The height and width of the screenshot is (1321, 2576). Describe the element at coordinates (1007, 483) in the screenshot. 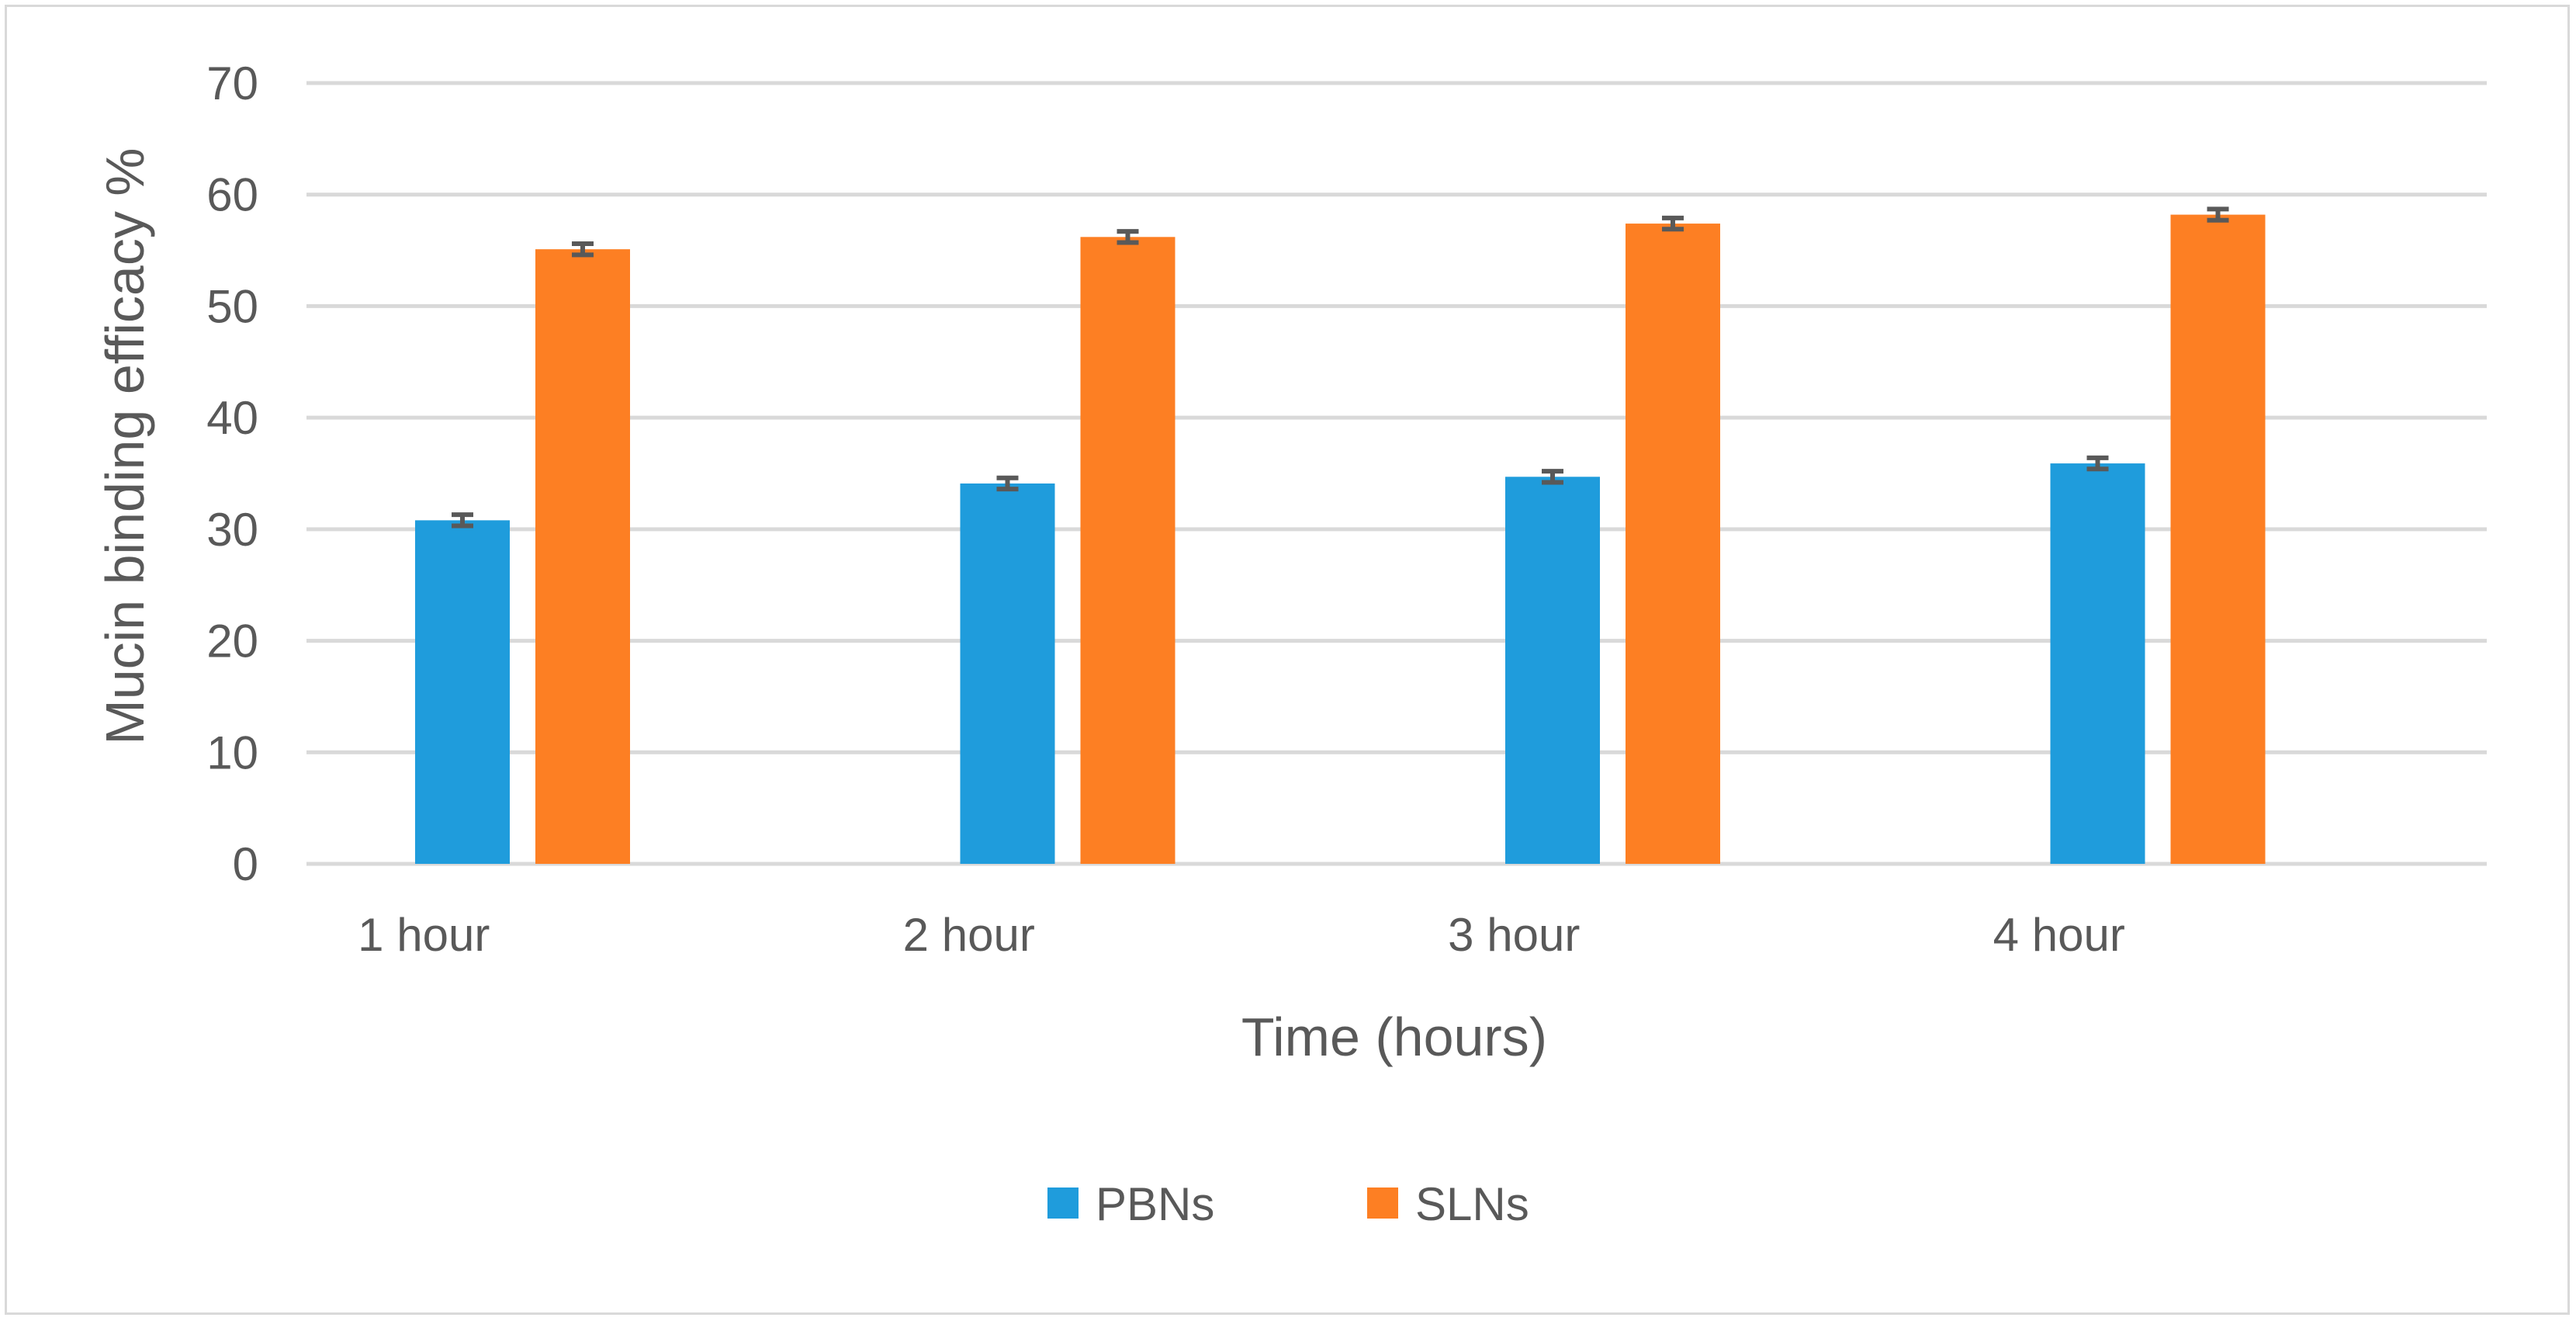

I see `error-bar-pbns-2-hour` at that location.